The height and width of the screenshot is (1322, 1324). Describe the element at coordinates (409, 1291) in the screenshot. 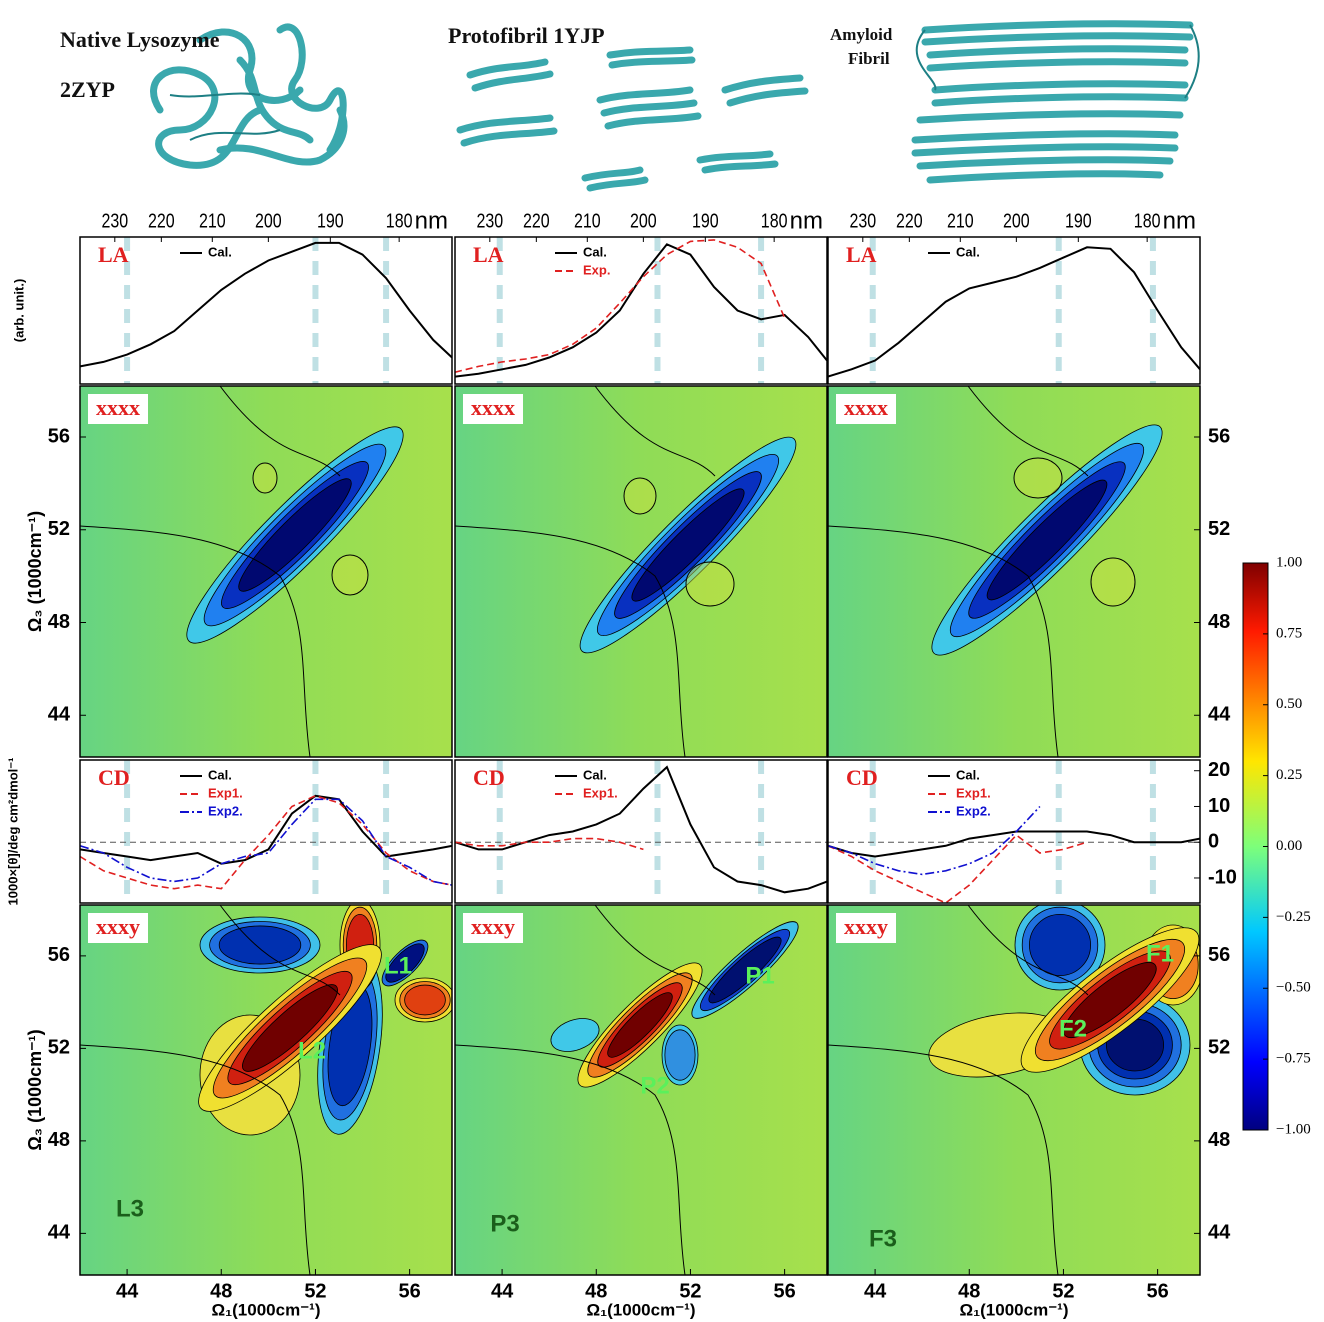

I see `x-tick-label: 56` at that location.